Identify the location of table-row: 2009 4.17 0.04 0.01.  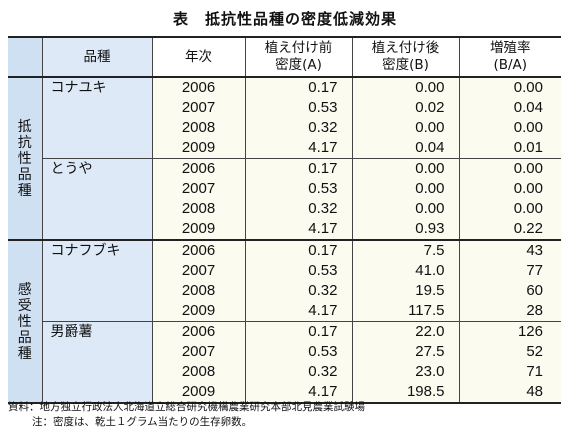
(284, 148).